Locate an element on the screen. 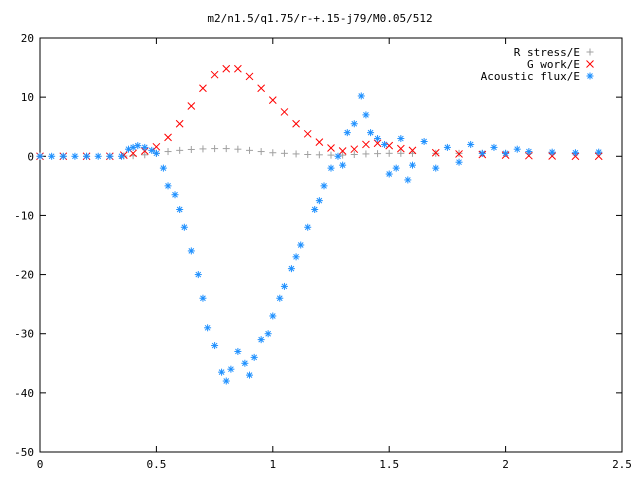 The image size is (640, 480). y-tick-label: -30 is located at coordinates (24, 334).